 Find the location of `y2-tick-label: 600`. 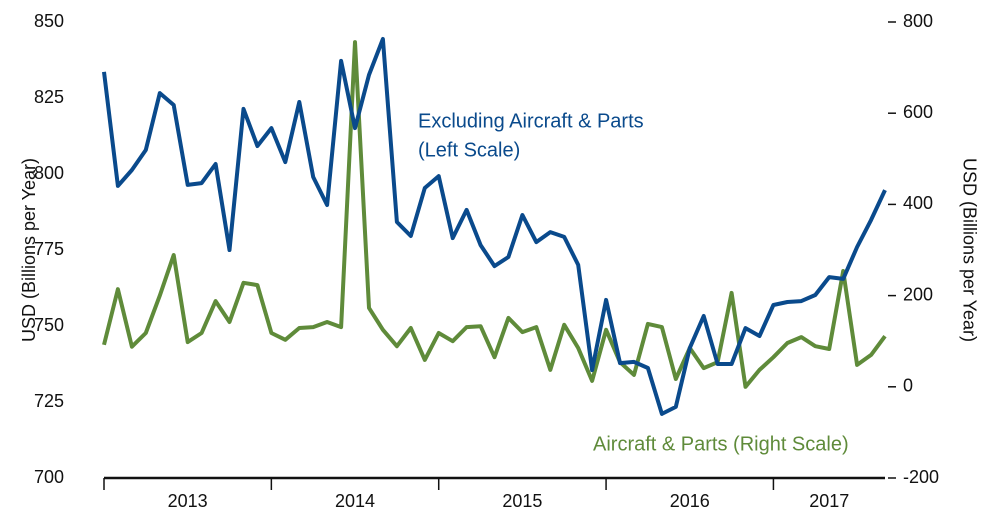

y2-tick-label: 600 is located at coordinates (918, 112).